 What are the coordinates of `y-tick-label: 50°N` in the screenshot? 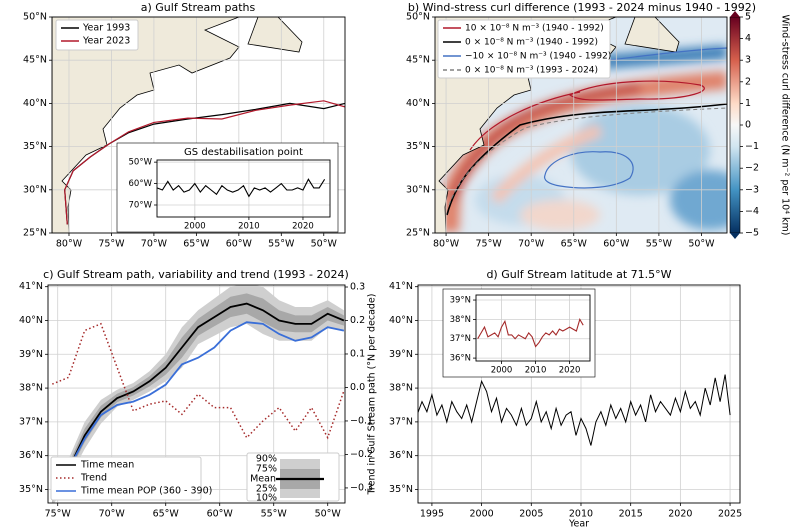 It's located at (35, 17).